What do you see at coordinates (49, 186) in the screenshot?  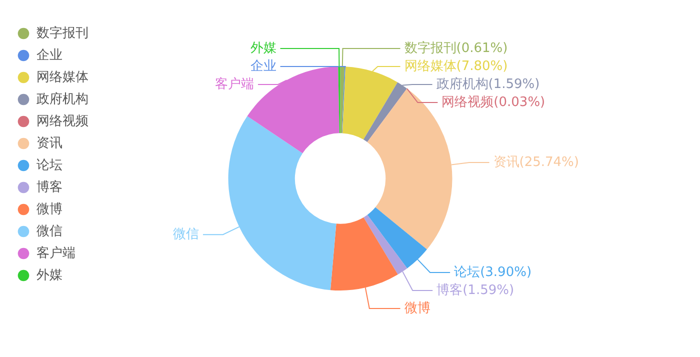 I see `legend-label: 博客` at bounding box center [49, 186].